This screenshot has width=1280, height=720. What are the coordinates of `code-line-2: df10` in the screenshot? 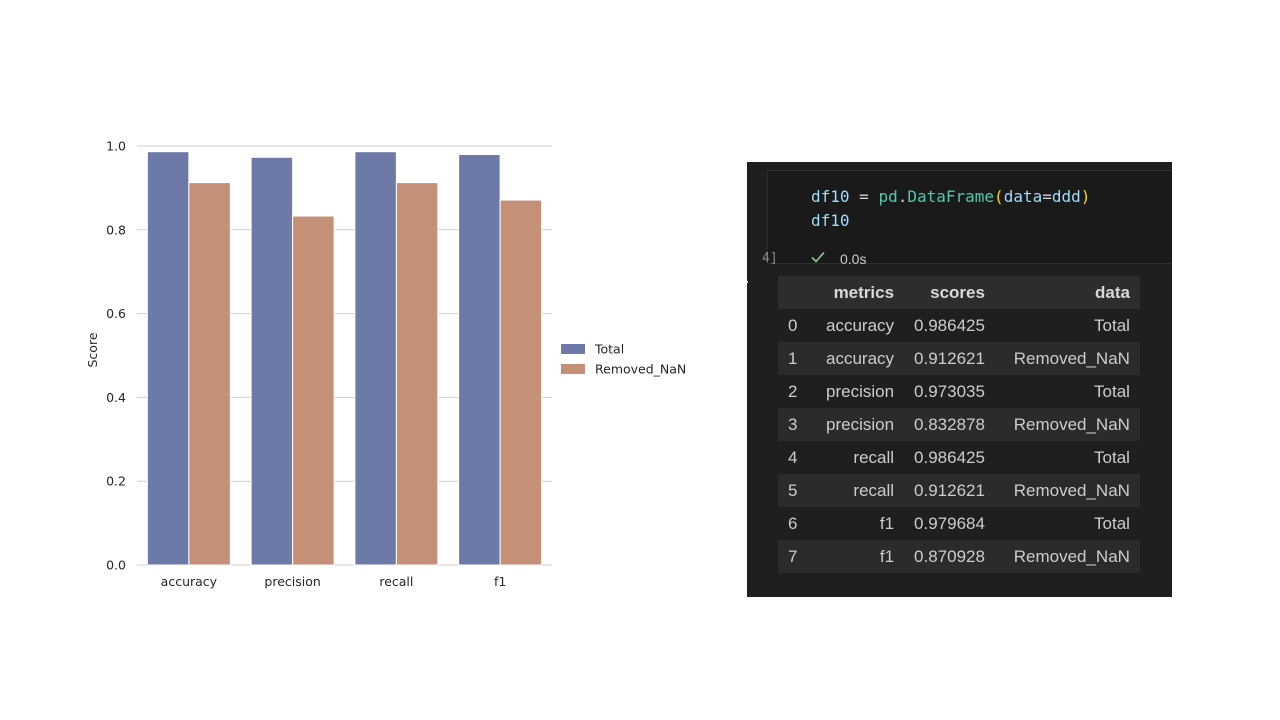 It's located at (830, 220).